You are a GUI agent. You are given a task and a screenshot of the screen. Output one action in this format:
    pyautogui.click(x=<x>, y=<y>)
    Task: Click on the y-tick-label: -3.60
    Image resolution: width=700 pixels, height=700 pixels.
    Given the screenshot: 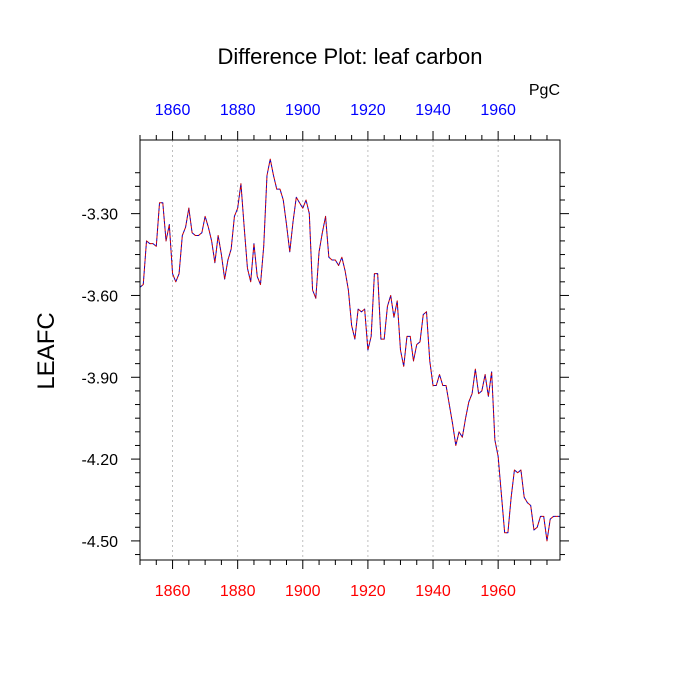 What is the action you would take?
    pyautogui.click(x=100, y=296)
    